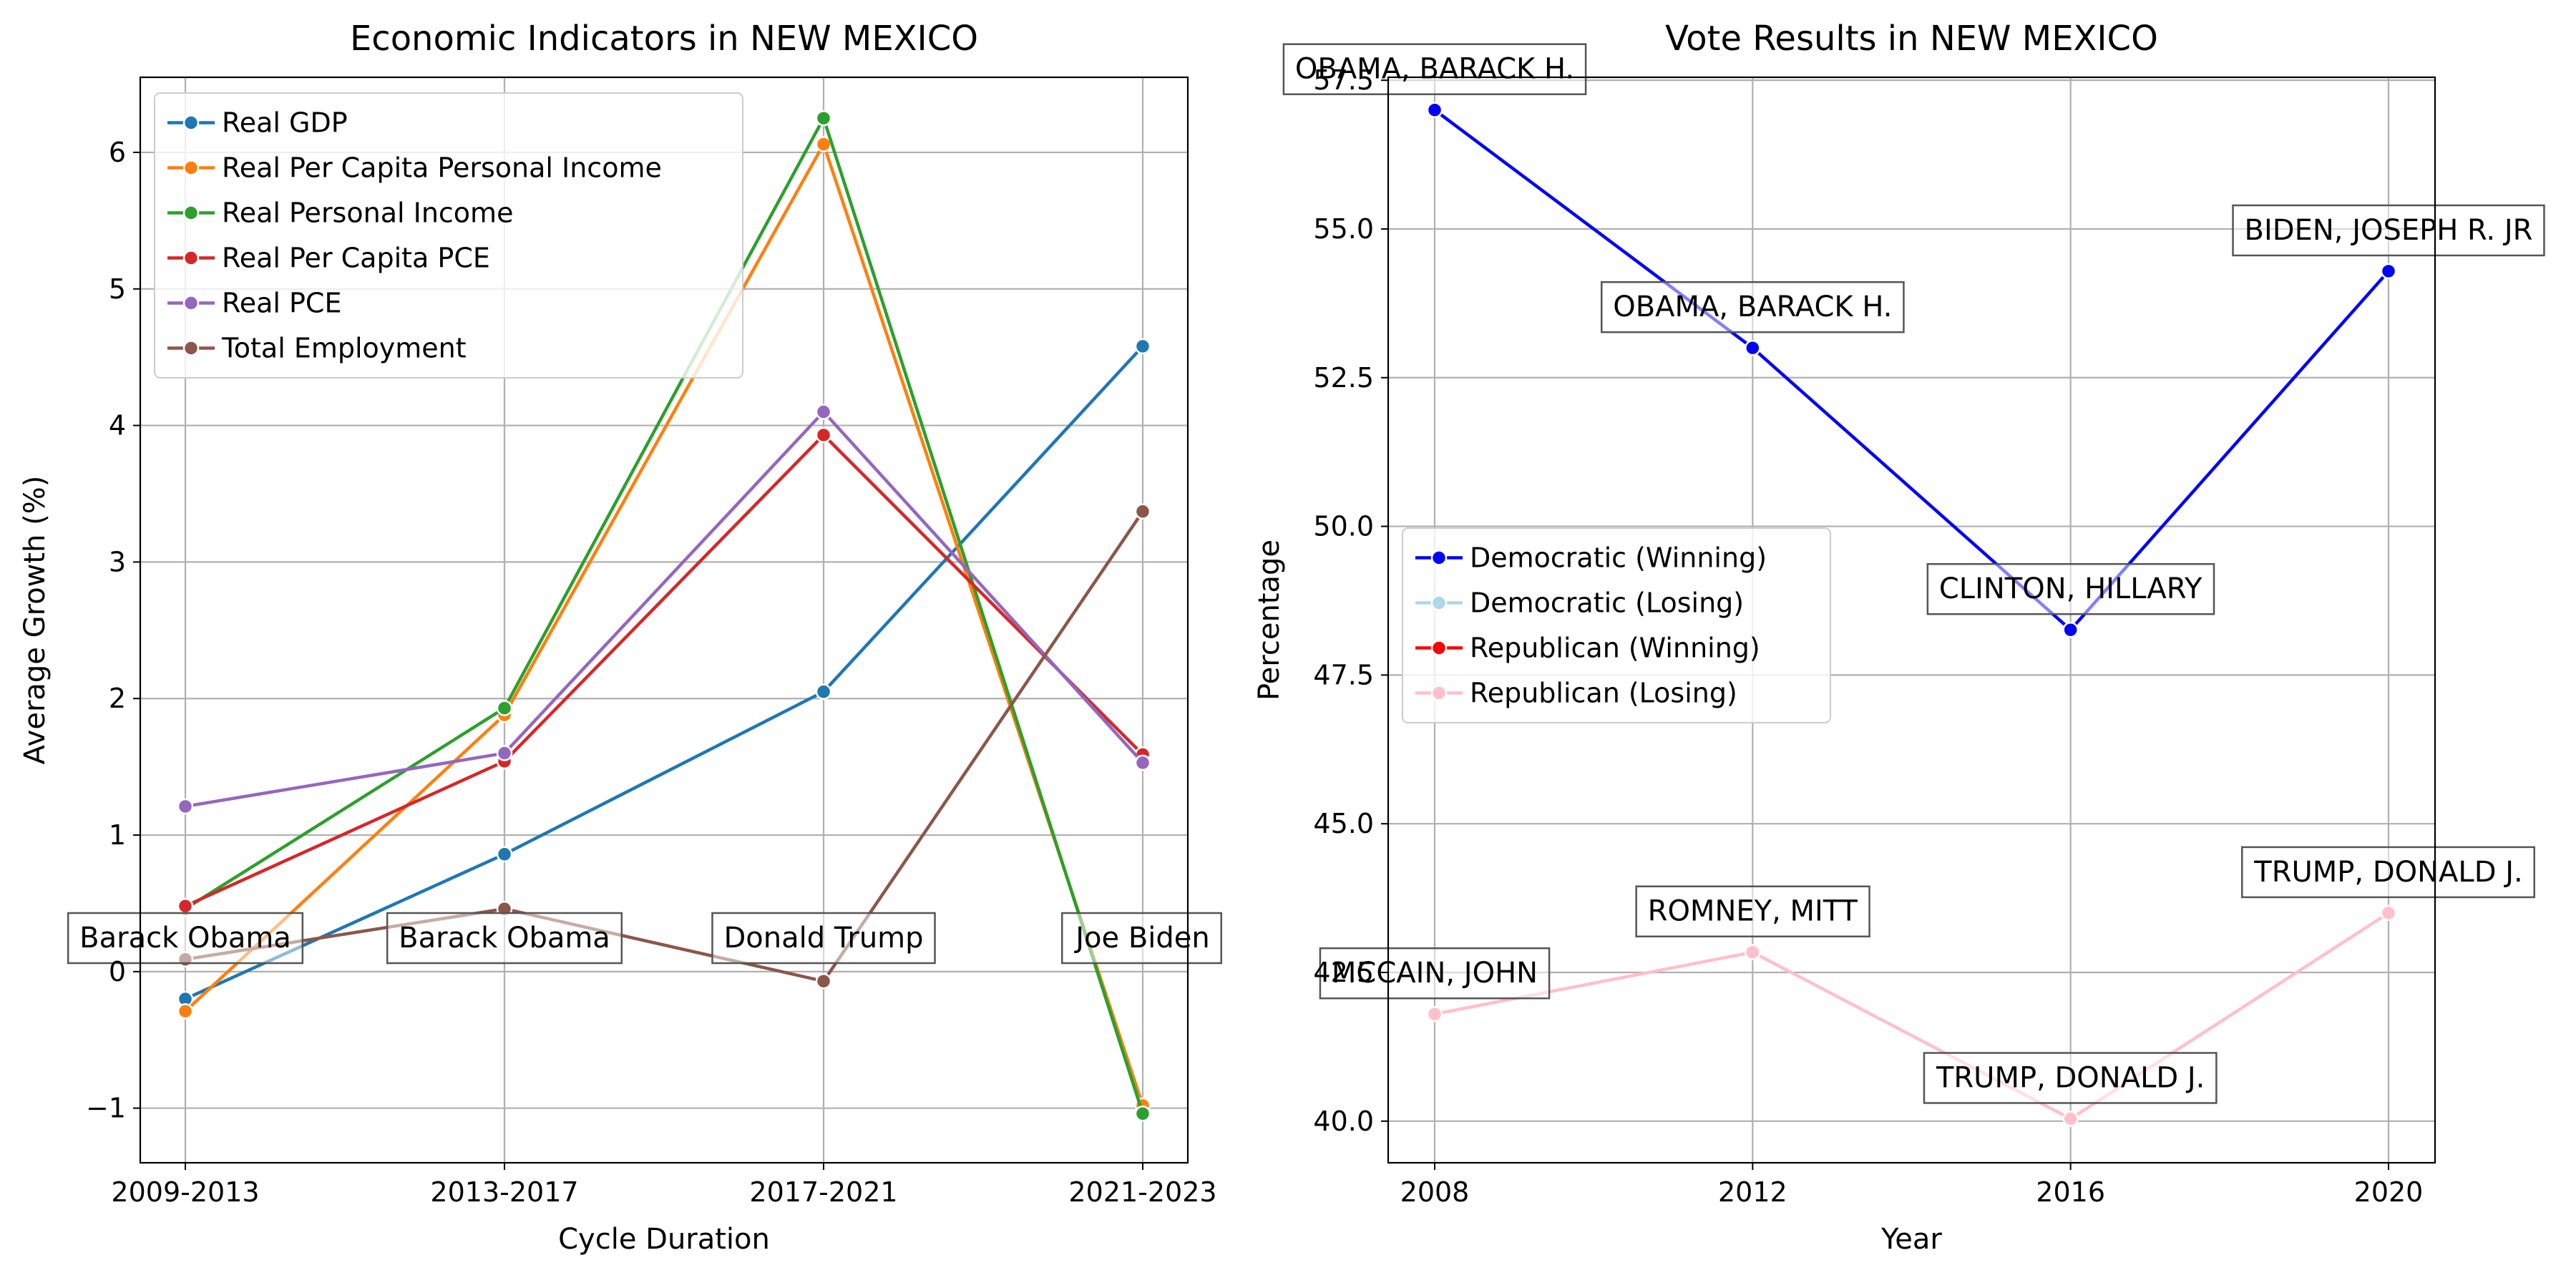 The height and width of the screenshot is (1288, 2576). I want to click on y-tick-label: 55.0, so click(1343, 229).